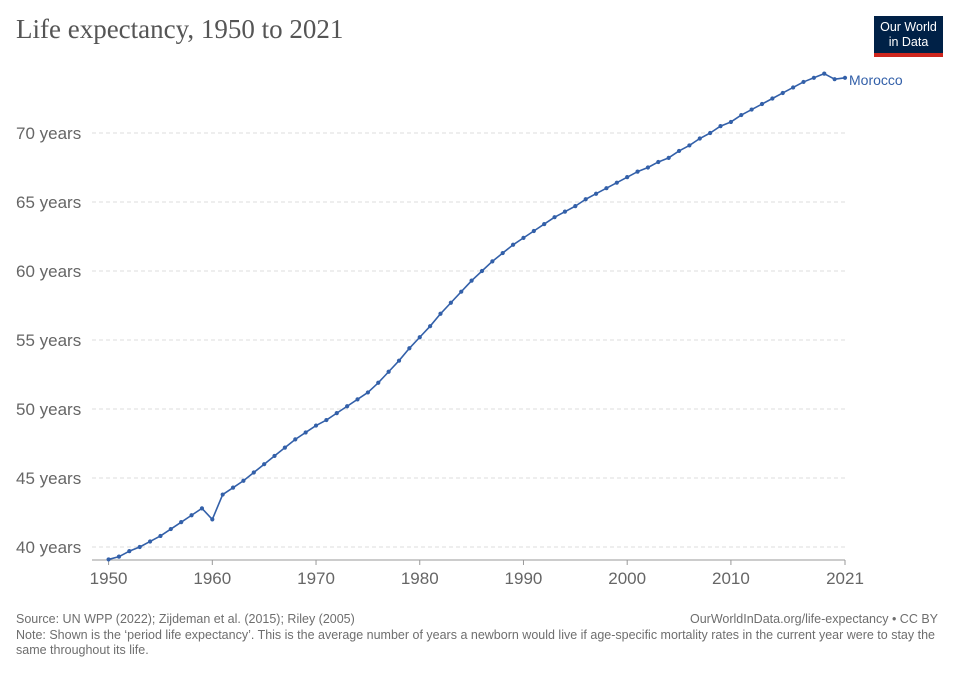 The image size is (960, 678). Describe the element at coordinates (908, 42) in the screenshot. I see `logo-text-line2: in Data` at that location.